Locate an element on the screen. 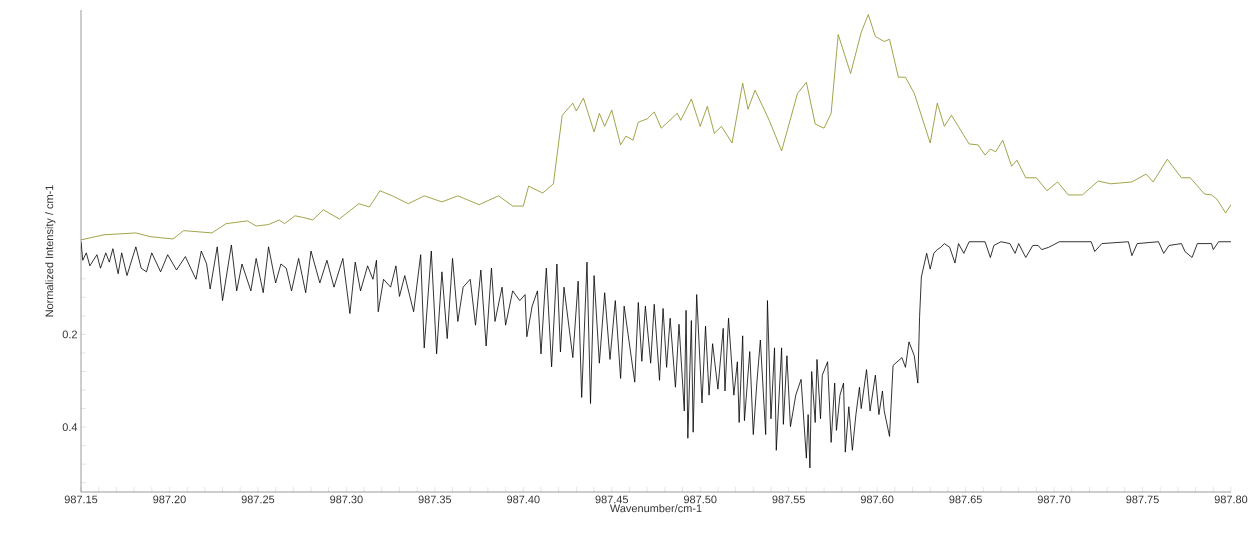  x-tick-label: 987.80 is located at coordinates (1231, 499).